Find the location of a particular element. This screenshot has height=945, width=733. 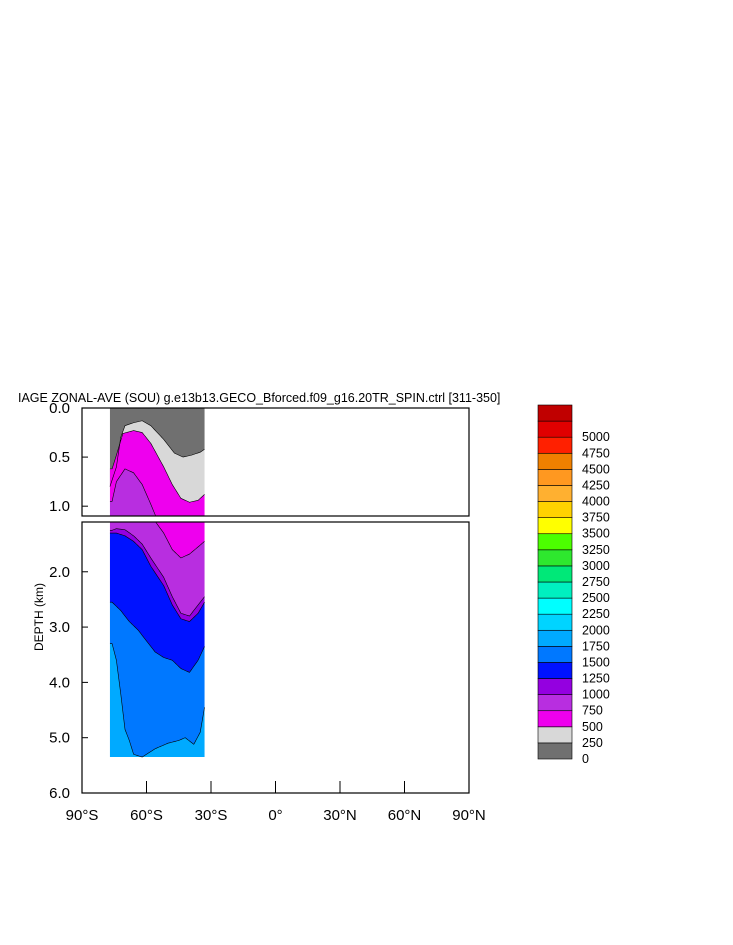

colorbar-label: 1750 is located at coordinates (596, 646).